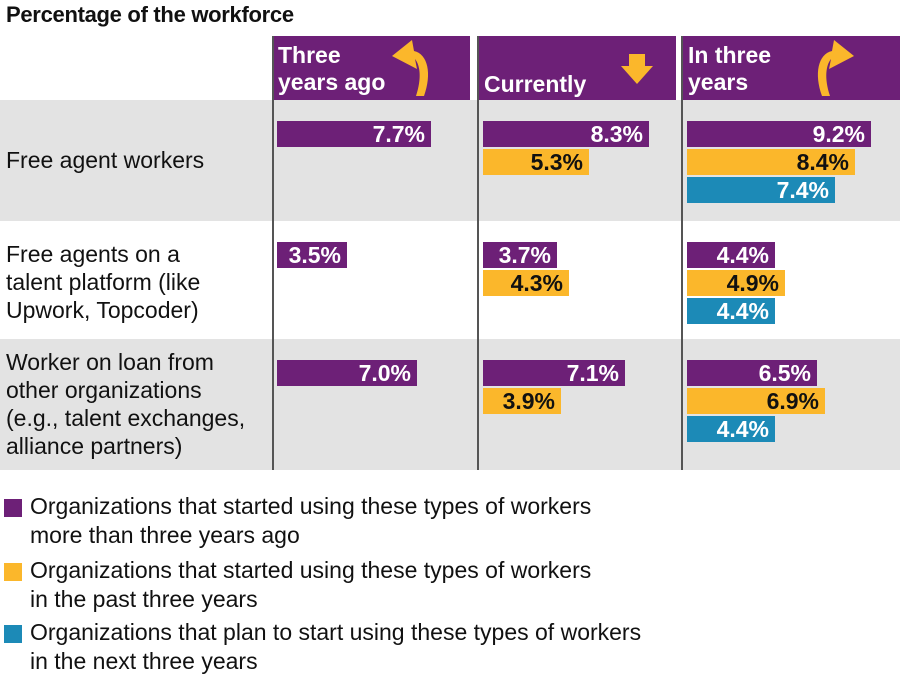 The image size is (900, 700). I want to click on column-header-line: Currently, so click(535, 84).